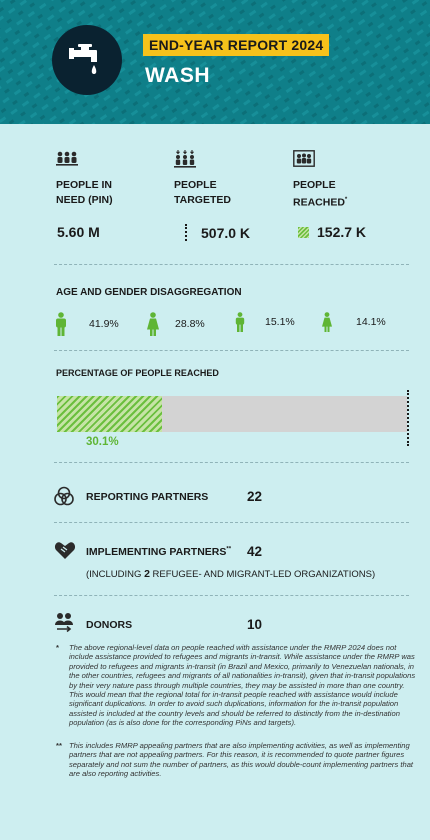  I want to click on handshake-icon, so click(65, 552).